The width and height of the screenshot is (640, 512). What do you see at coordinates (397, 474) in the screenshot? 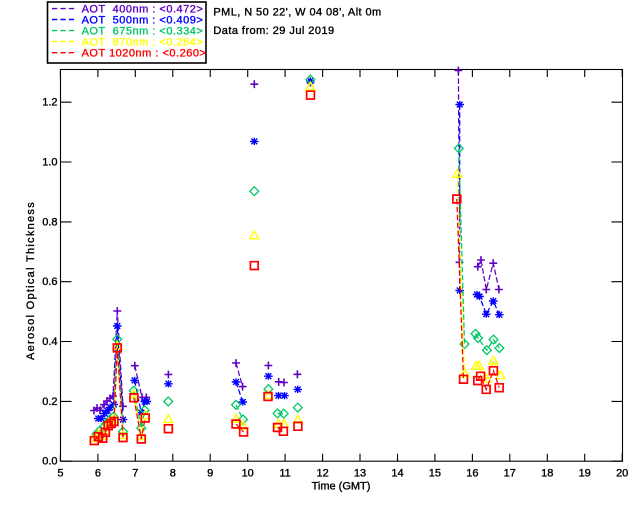
I see `svg-text: 14` at bounding box center [397, 474].